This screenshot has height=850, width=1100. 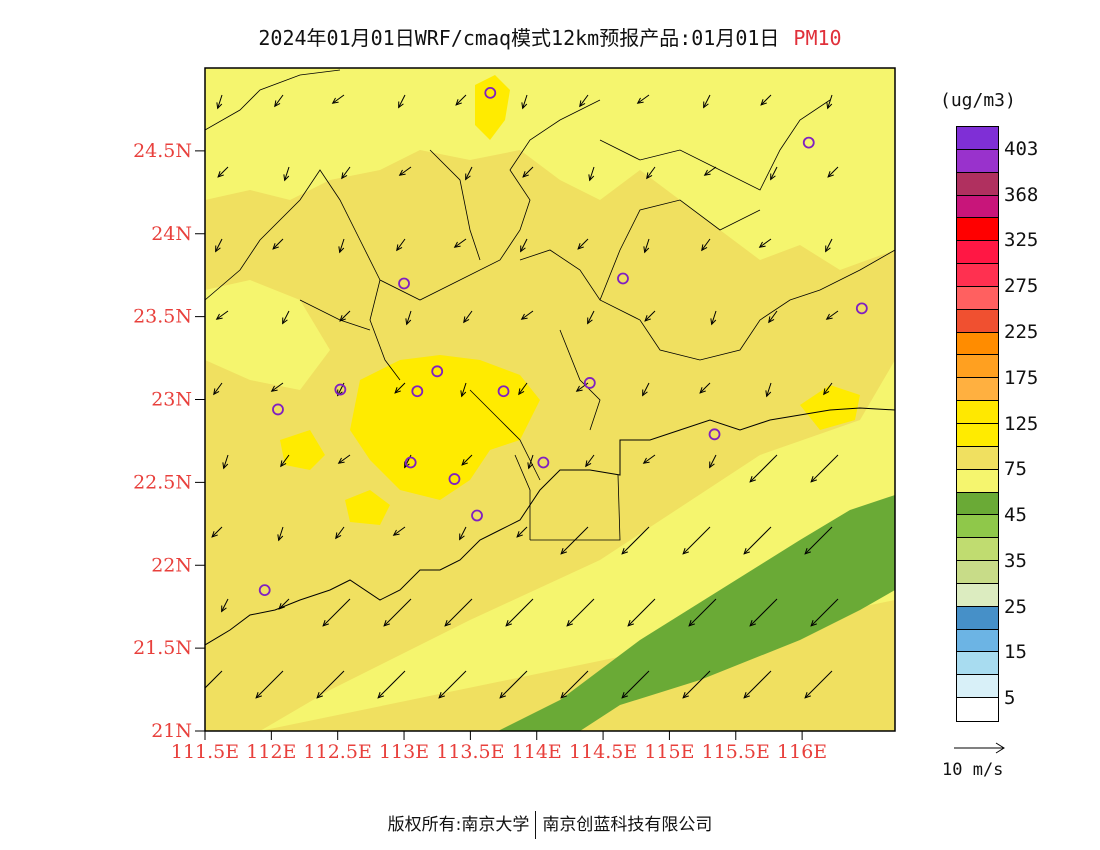 I want to click on north-low-band, so click(x=550, y=169).